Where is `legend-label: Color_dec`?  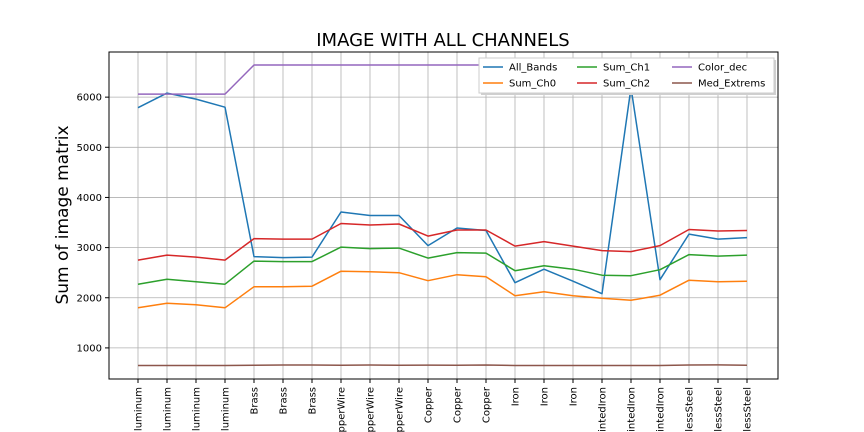
legend-label: Color_dec is located at coordinates (722, 68).